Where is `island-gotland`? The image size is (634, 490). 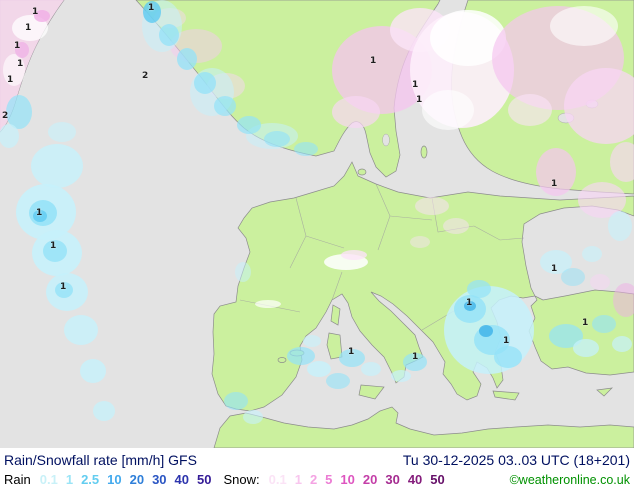
island-gotland is located at coordinates (424, 152).